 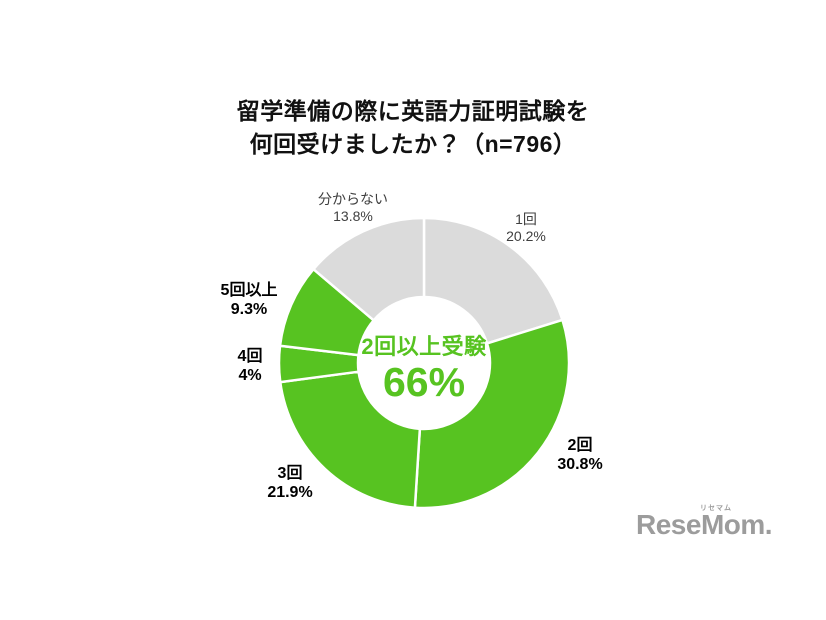 What do you see at coordinates (413, 111) in the screenshot?
I see `chart-title-line1: 留学準備の際に英語力証明試験を` at bounding box center [413, 111].